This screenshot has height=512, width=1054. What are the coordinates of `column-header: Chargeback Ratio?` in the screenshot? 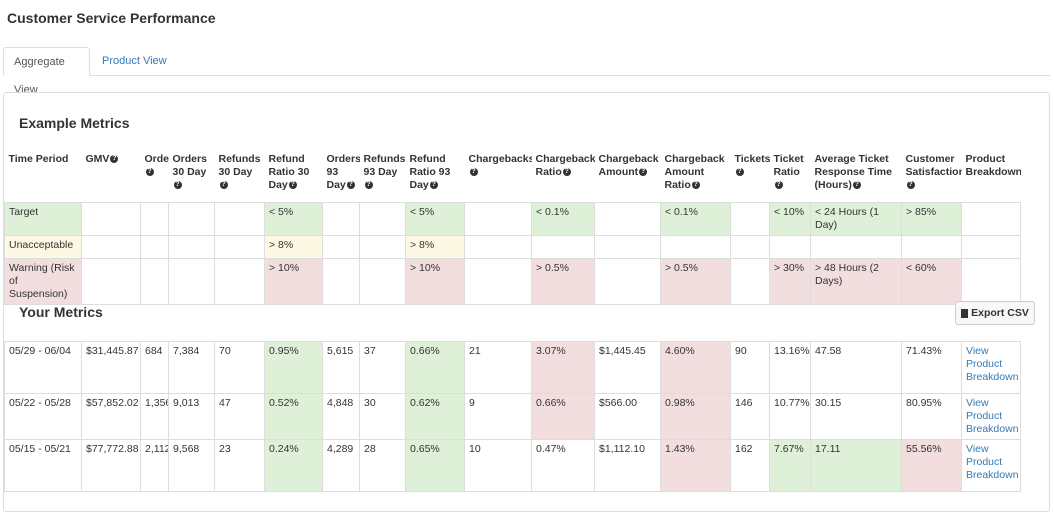 It's located at (563, 176).